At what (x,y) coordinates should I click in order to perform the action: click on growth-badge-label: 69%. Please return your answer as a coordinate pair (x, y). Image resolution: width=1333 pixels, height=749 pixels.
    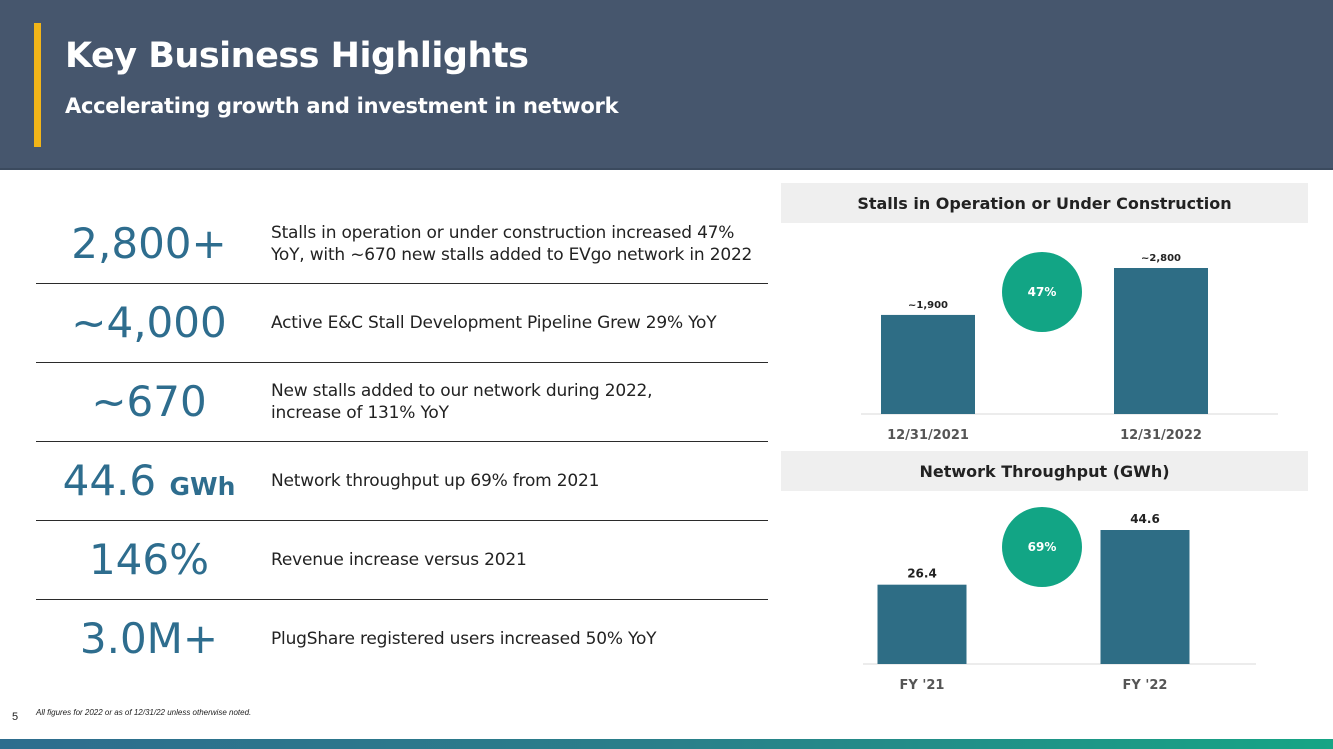
    Looking at the image, I should click on (1042, 547).